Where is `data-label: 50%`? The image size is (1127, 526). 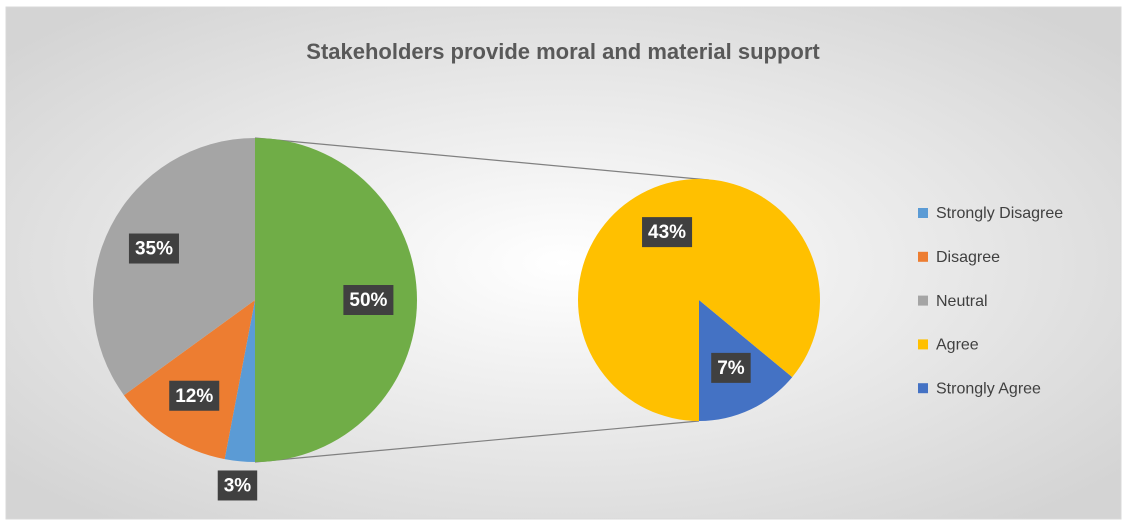 data-label: 50% is located at coordinates (368, 300).